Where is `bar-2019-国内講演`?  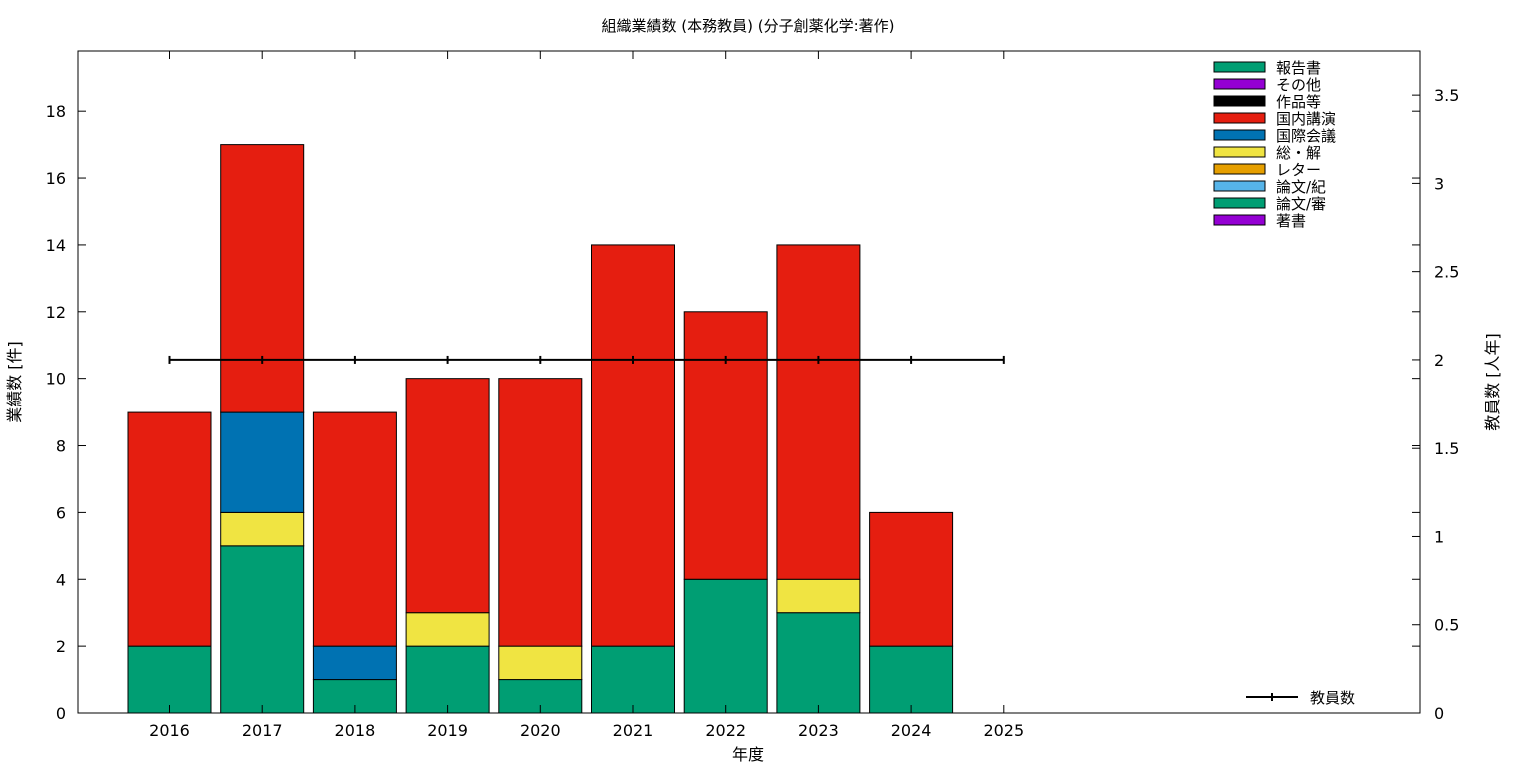 bar-2019-国内講演 is located at coordinates (447, 496).